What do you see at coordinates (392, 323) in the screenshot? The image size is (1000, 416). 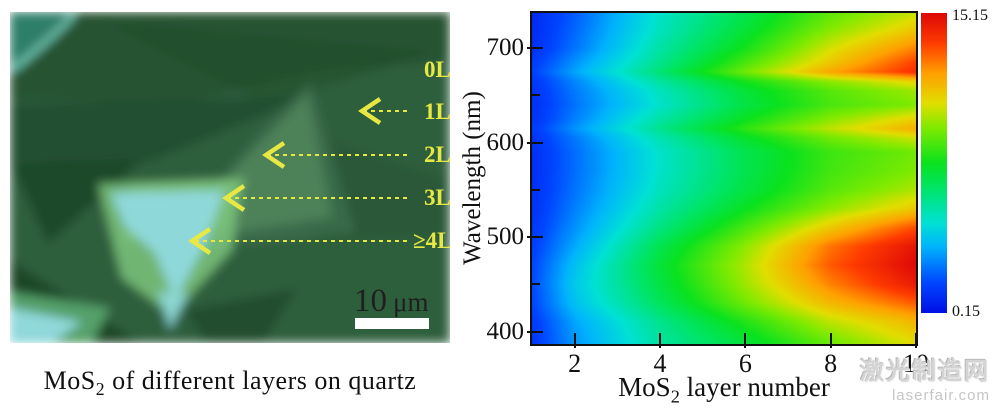 I see `scale-bar` at bounding box center [392, 323].